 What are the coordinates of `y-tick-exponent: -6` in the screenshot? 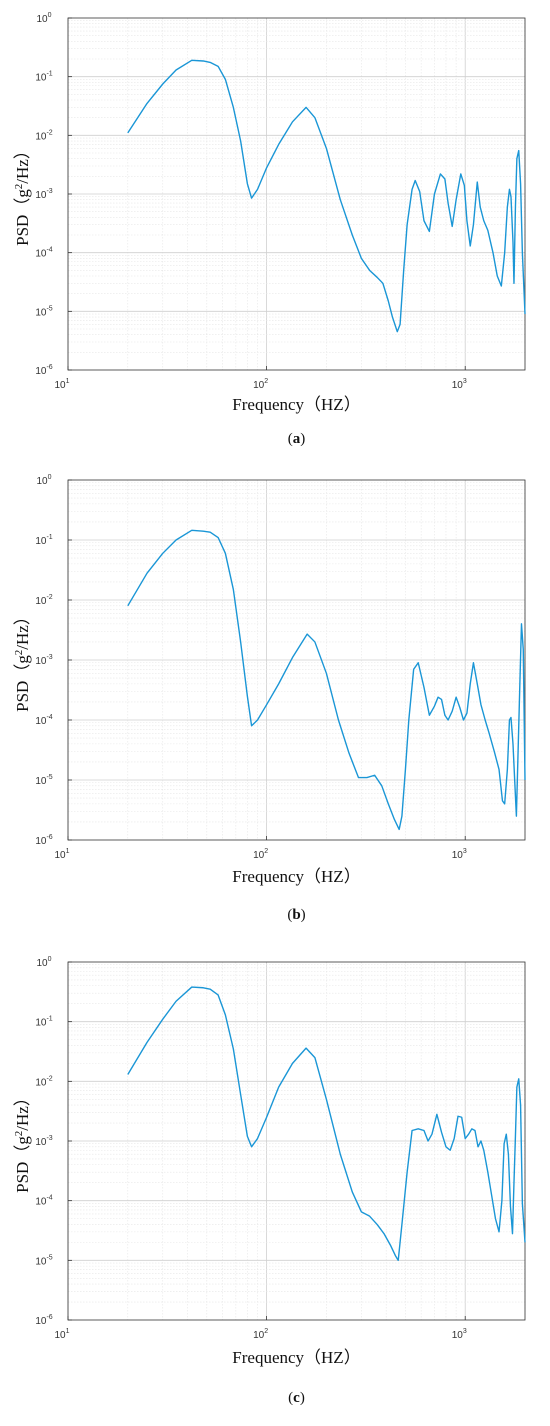 It's located at (49, 837).